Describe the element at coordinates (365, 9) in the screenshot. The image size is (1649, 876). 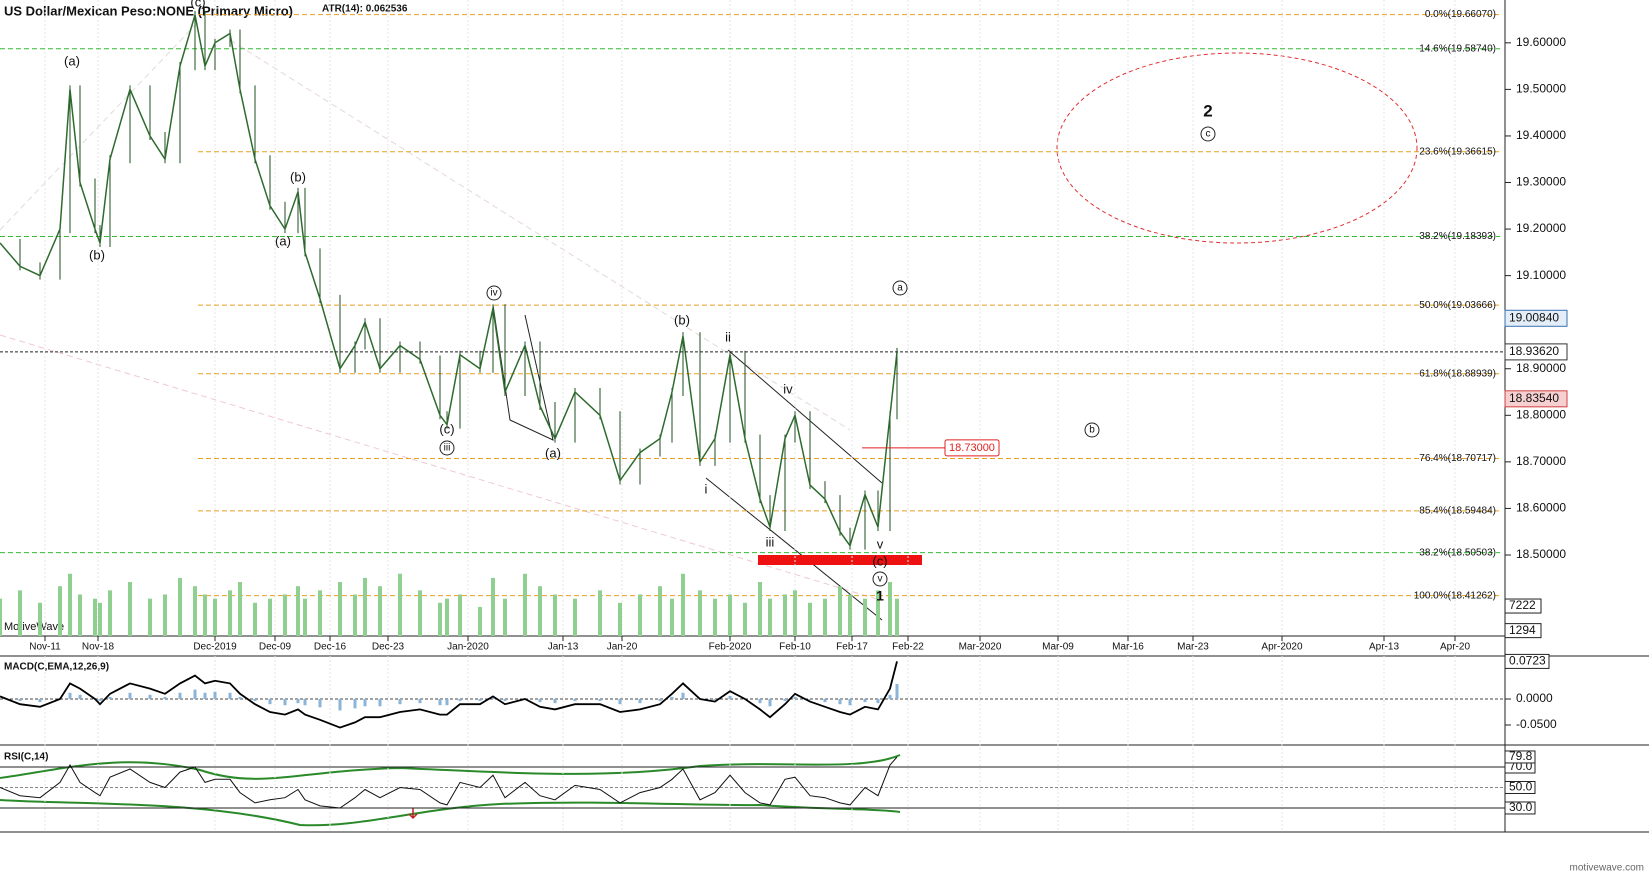
I see `atr-label: ATR(14): 0.062536` at that location.